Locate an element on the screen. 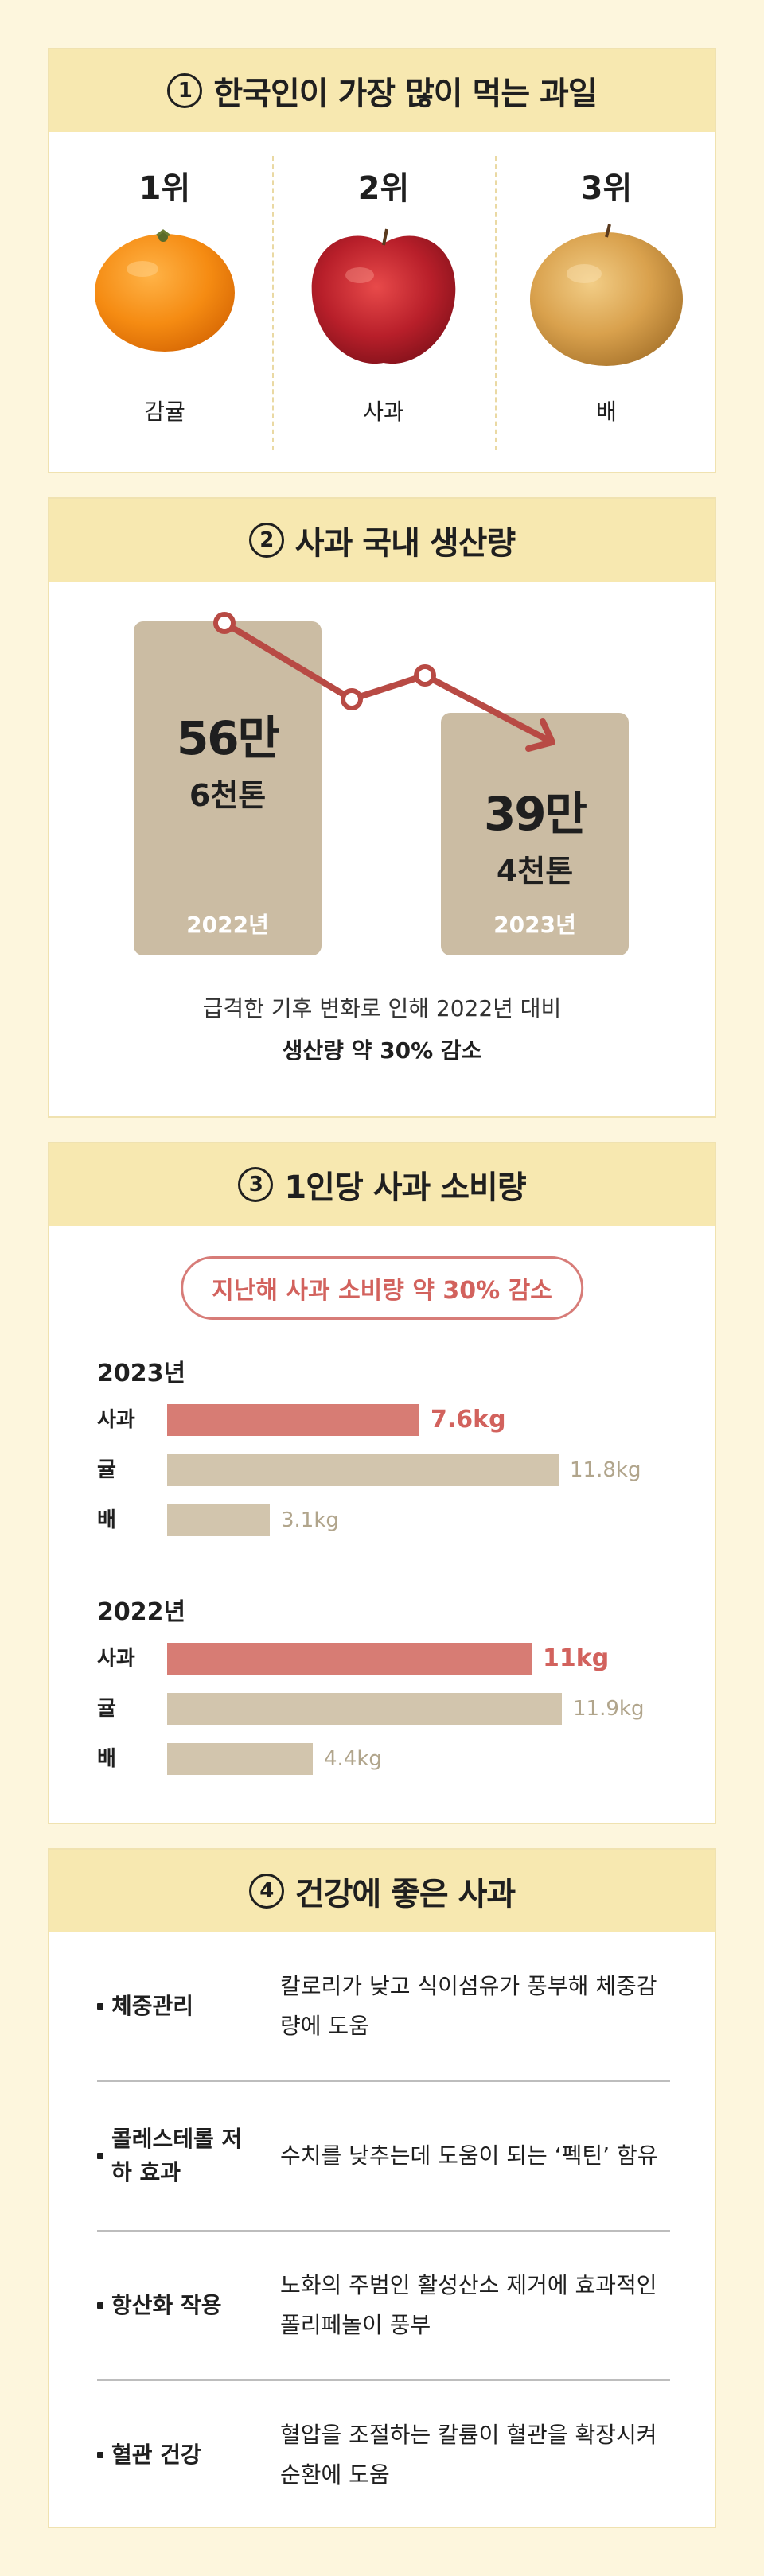 This screenshot has height=2576, width=764. bar-value: 11.8kg is located at coordinates (605, 1470).